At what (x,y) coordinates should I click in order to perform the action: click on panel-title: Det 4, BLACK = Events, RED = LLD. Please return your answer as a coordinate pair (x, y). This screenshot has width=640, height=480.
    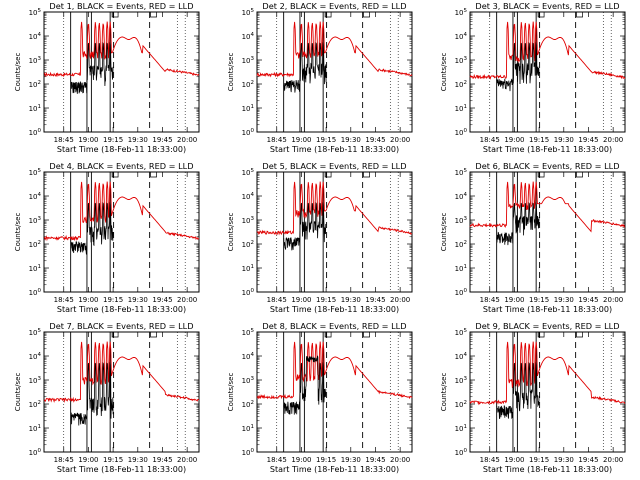
    Looking at the image, I should click on (121, 166).